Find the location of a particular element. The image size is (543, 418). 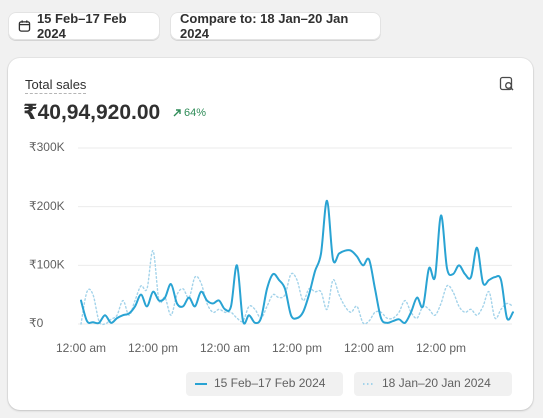

date-range-button: 15 Feb–17 Feb 2024 is located at coordinates (84, 26).